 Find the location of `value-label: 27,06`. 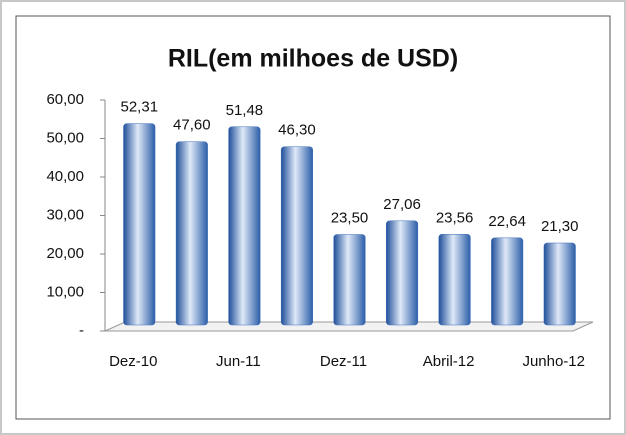

value-label: 27,06 is located at coordinates (402, 204).